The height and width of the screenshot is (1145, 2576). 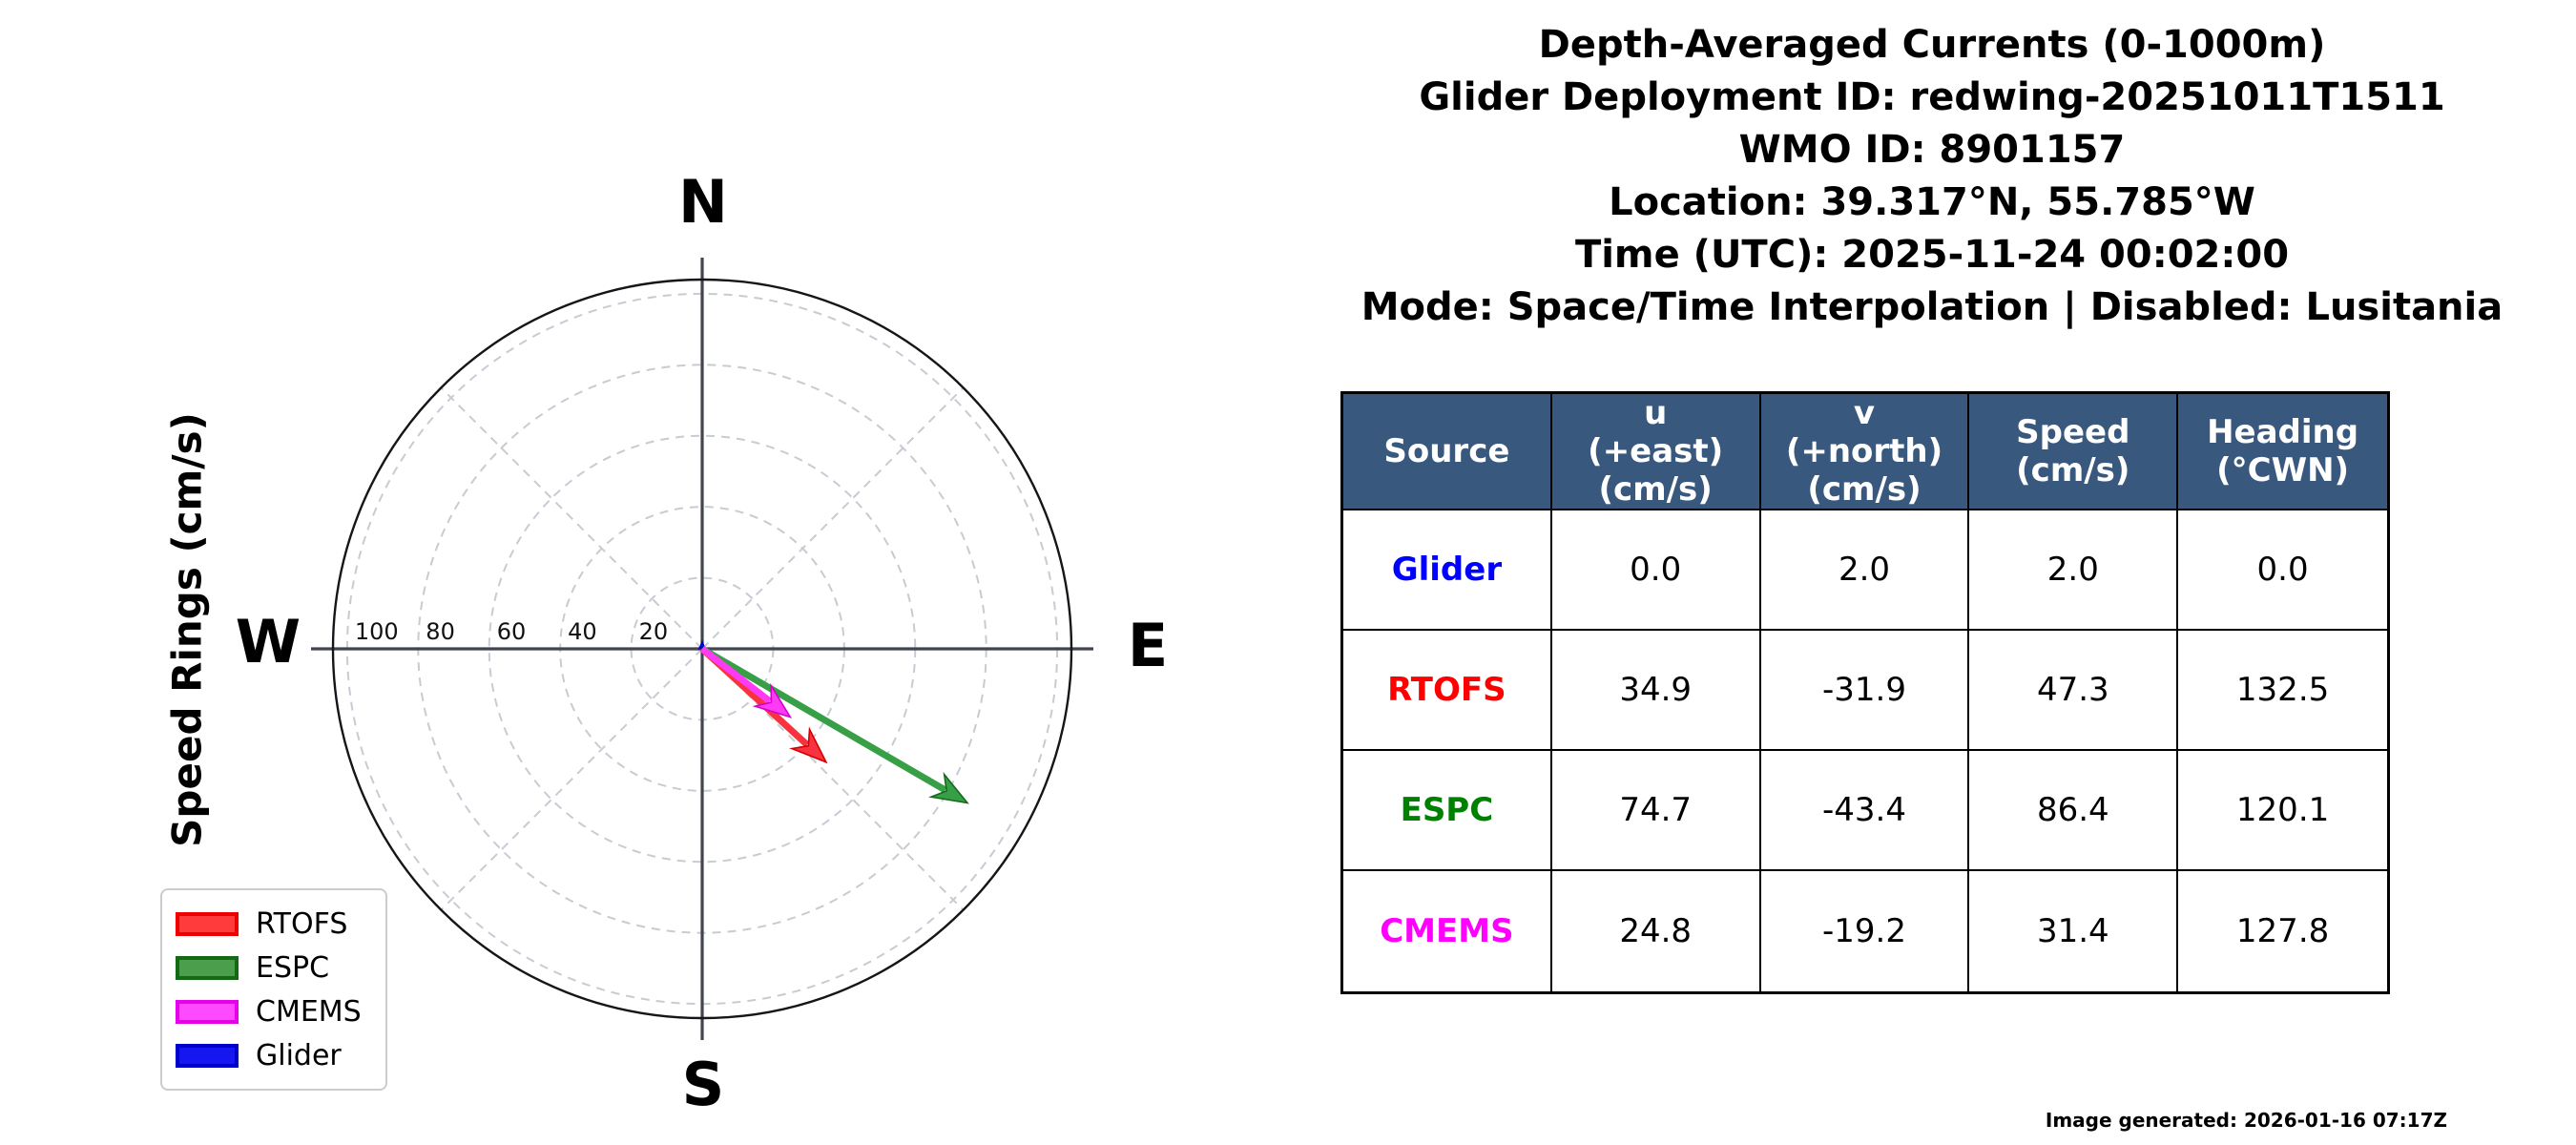 I want to click on cell-u: 0.0, so click(x=1656, y=570).